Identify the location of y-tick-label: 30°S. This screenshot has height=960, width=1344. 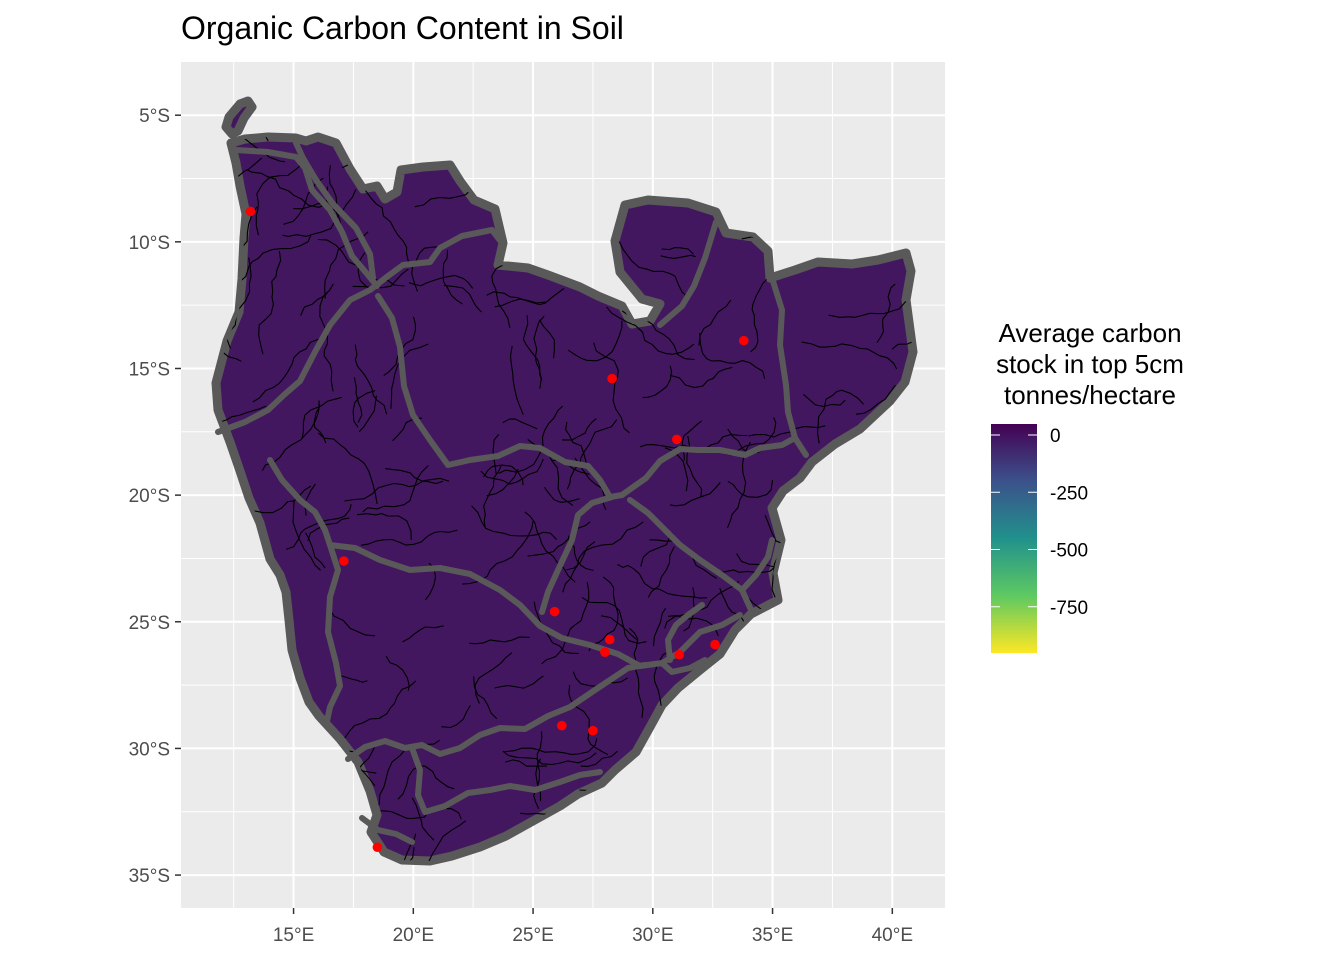
(149, 749).